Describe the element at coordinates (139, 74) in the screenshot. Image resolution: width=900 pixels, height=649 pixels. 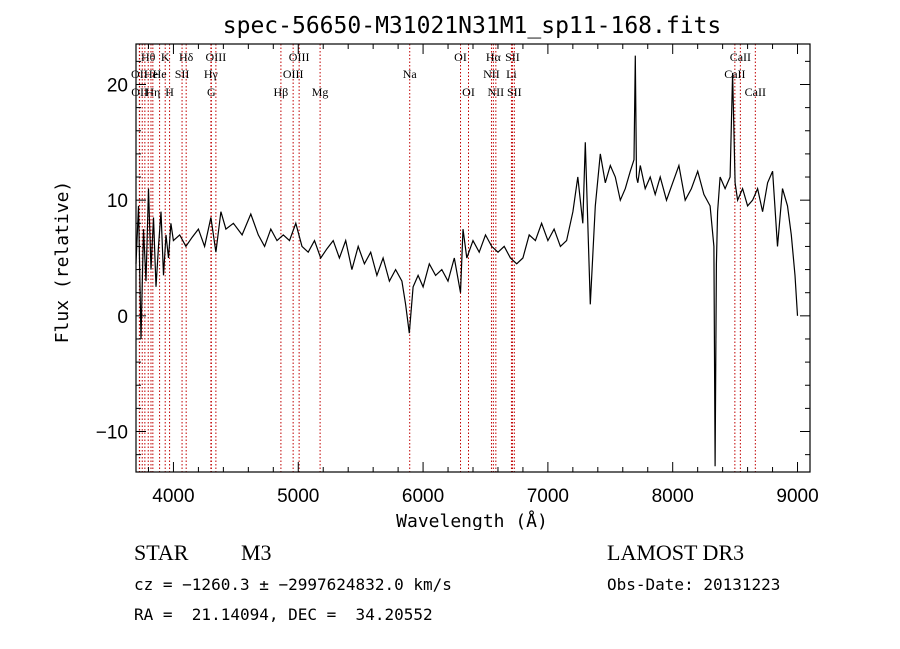
I see `line-label: OII` at that location.